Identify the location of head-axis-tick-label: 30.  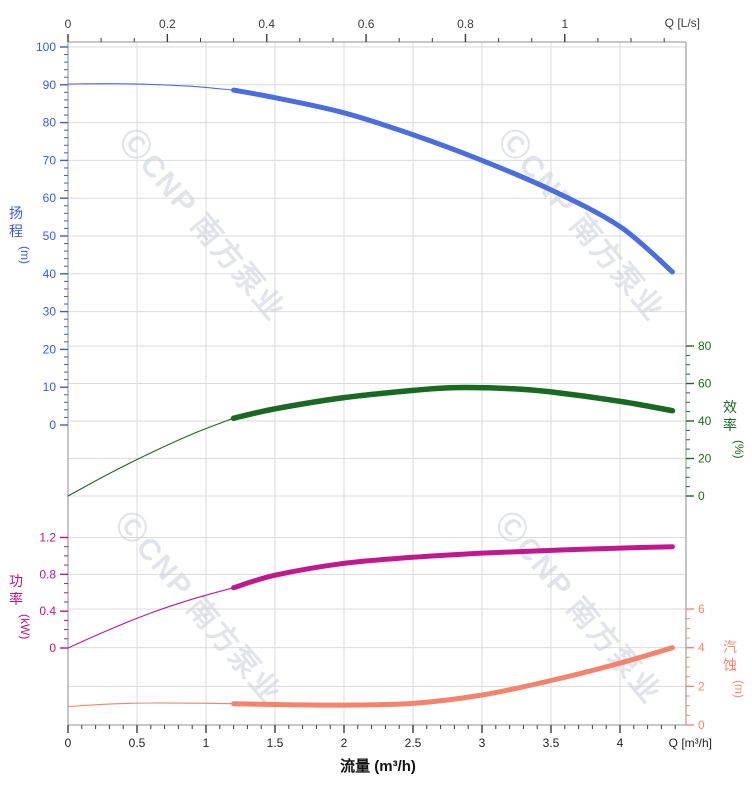
(50, 312).